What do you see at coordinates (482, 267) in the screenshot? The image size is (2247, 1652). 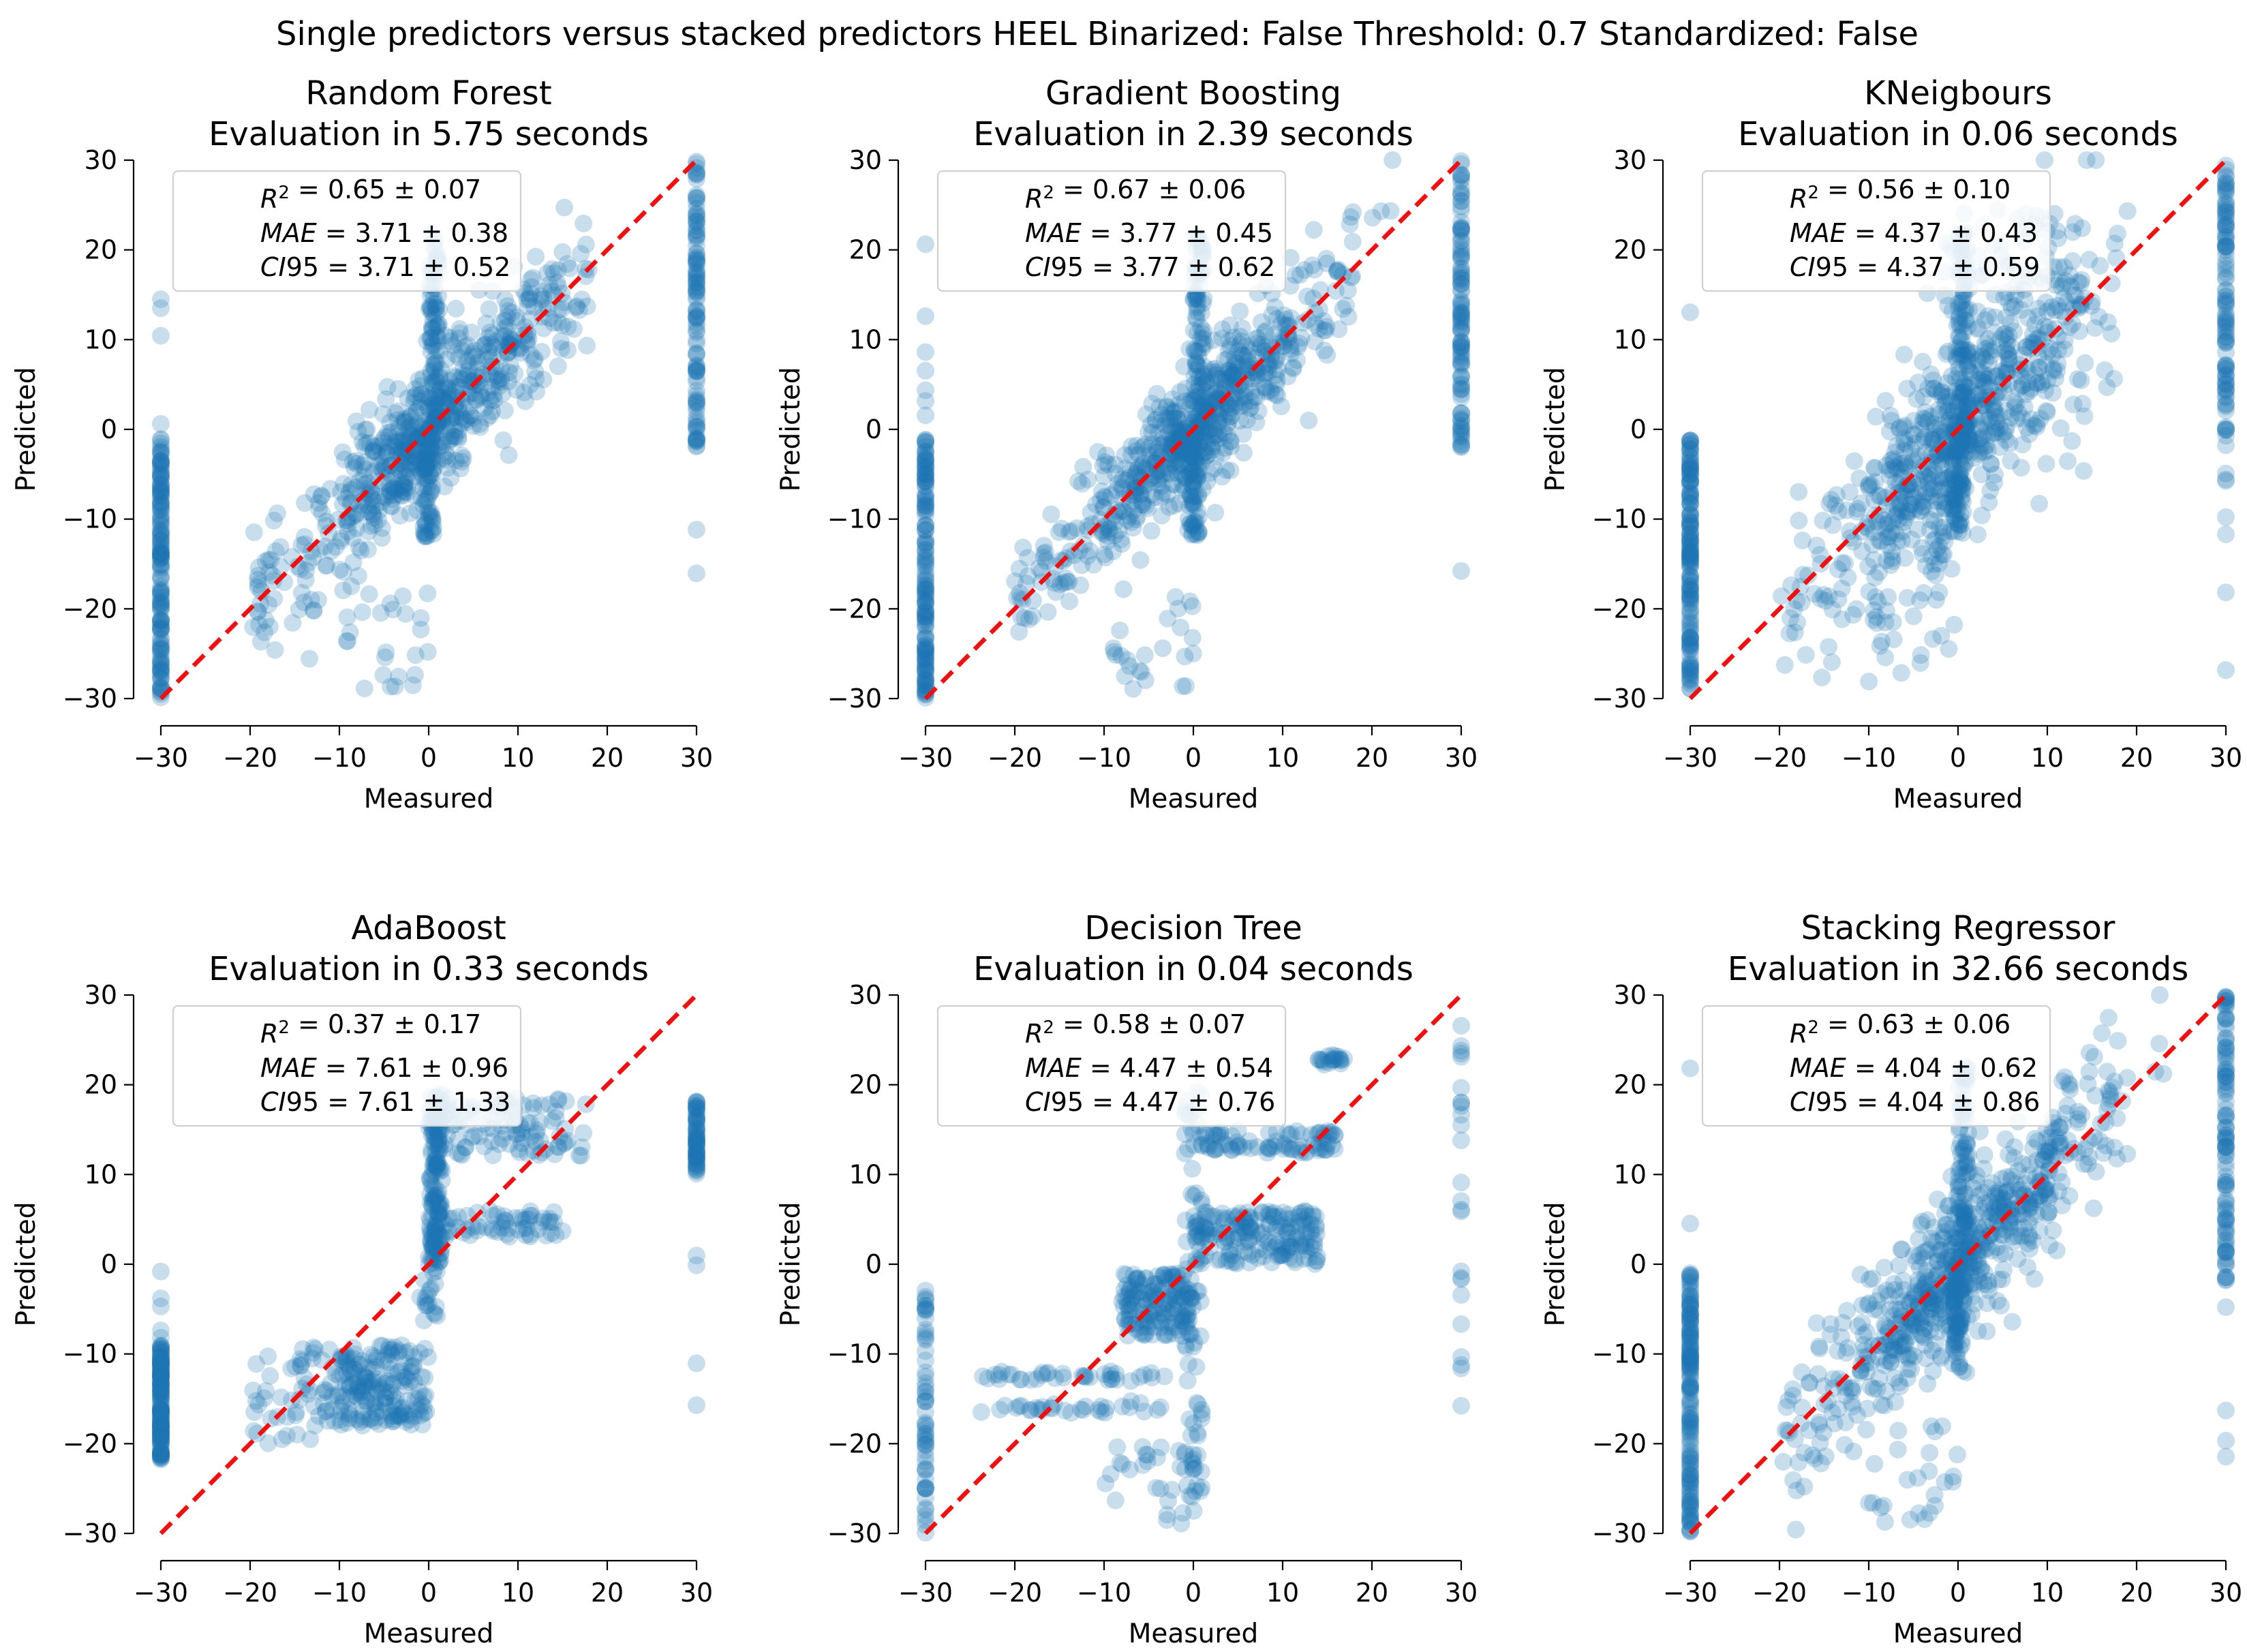 I see `metric-std: 0.52` at bounding box center [482, 267].